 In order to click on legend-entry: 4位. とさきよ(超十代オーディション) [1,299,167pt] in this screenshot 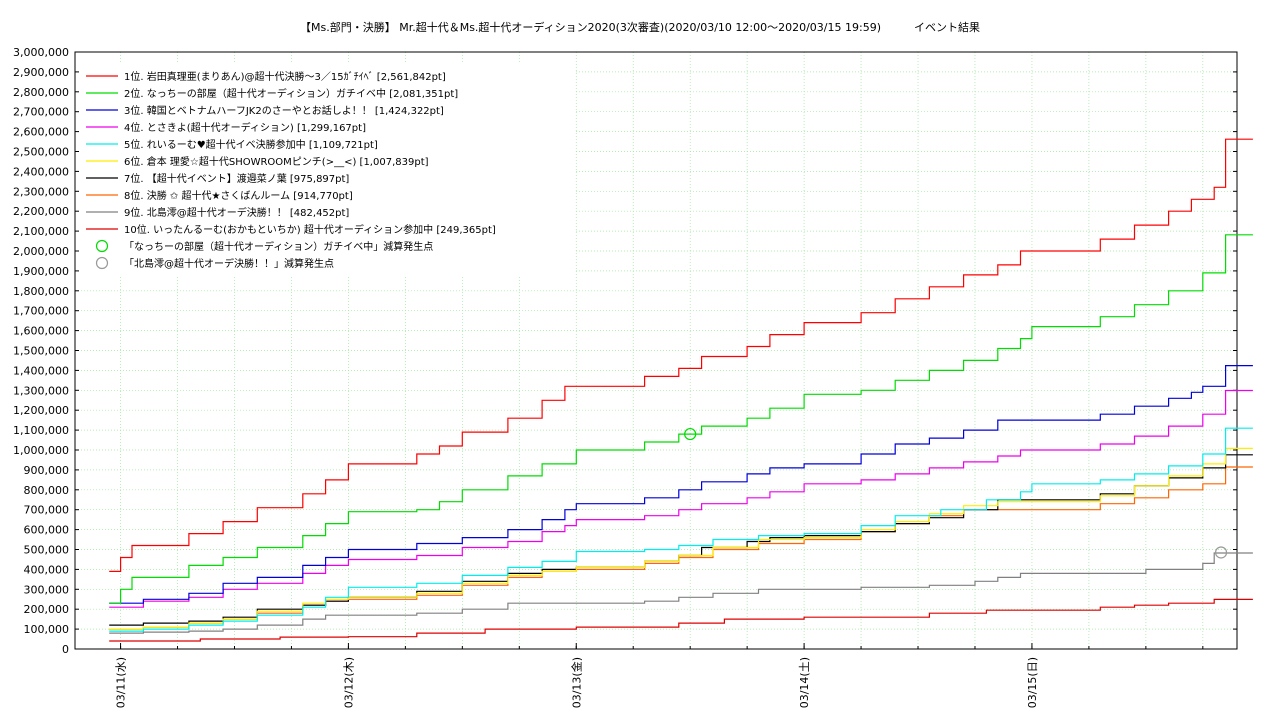, I will do `click(245, 127)`.